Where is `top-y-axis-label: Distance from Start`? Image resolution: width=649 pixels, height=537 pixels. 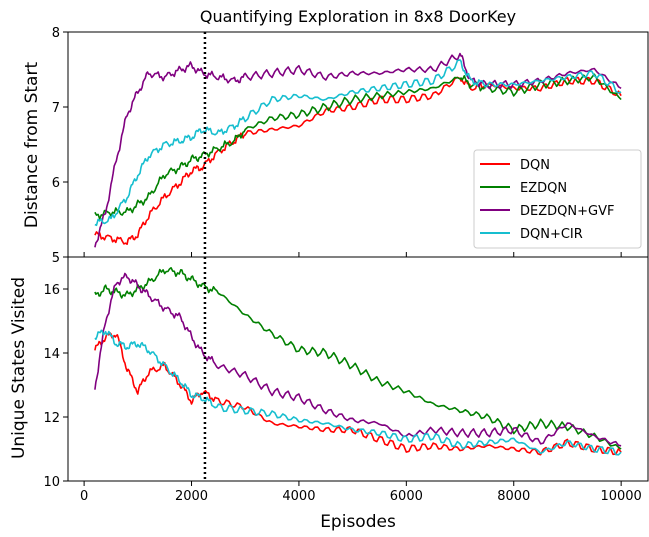
top-y-axis-label: Distance from Start is located at coordinates (32, 145).